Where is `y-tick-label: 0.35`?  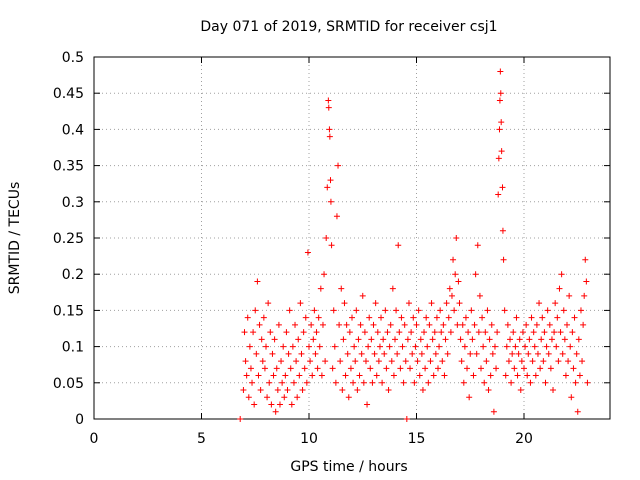 y-tick-label: 0.35 is located at coordinates (68, 167).